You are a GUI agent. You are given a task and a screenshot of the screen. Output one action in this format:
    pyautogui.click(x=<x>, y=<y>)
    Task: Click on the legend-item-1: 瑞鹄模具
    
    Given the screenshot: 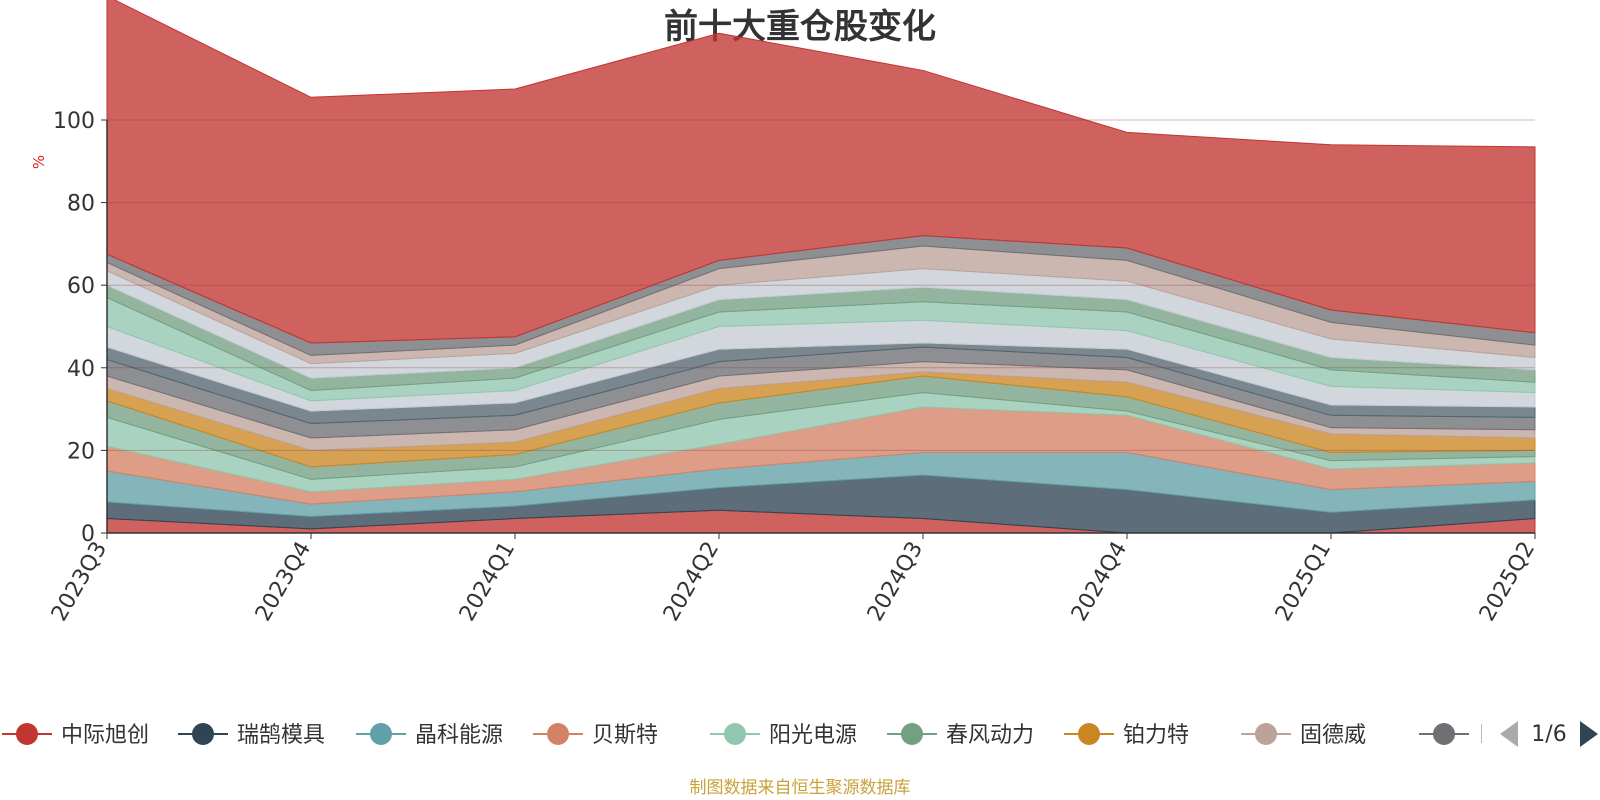 What is the action you would take?
    pyautogui.click(x=251, y=735)
    